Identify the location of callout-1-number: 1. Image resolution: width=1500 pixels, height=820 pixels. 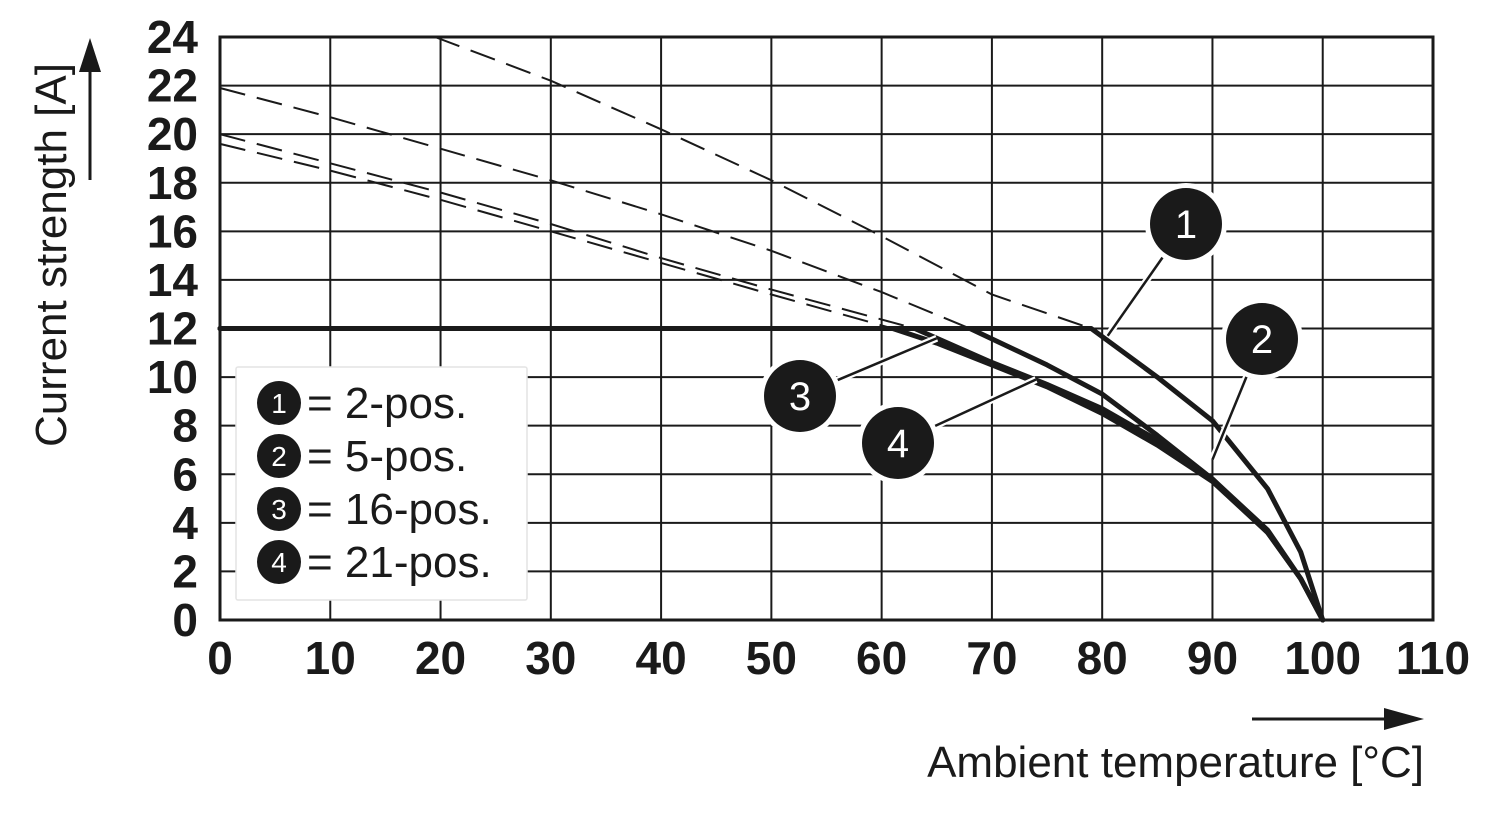
(1186, 225).